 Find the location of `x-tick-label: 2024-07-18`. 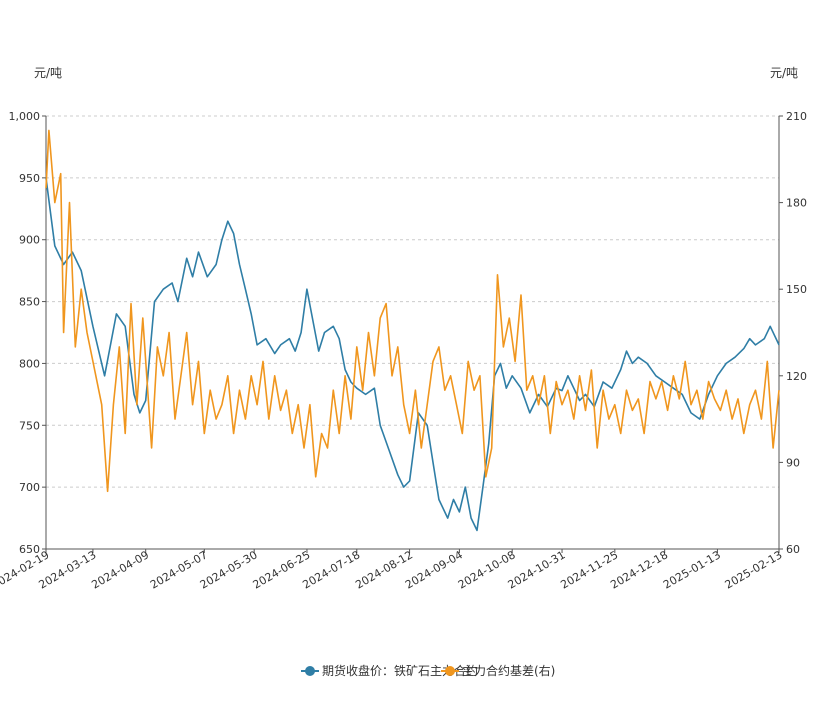

x-tick-label: 2024-07-18 is located at coordinates (331, 569).